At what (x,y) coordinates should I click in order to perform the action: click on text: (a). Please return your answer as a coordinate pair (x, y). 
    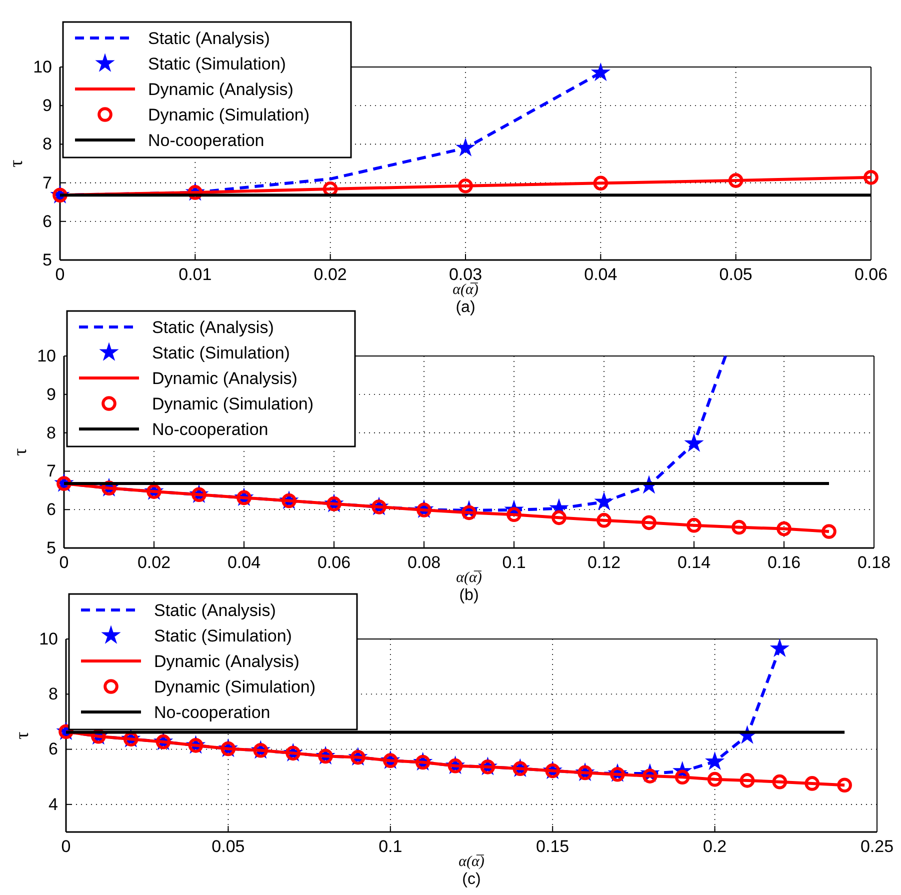
    Looking at the image, I should click on (466, 307).